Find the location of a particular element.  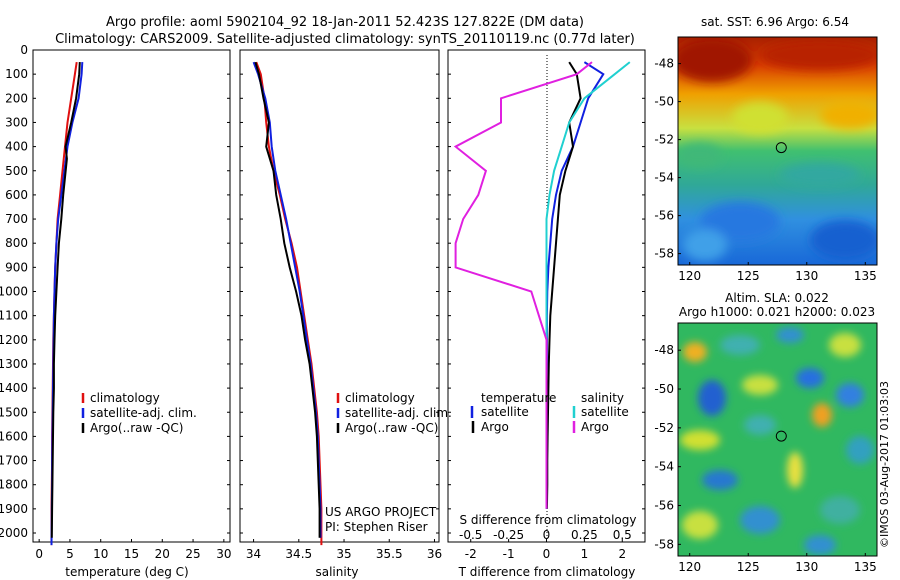

depth-tick-label: 1000 is located at coordinates (14, 292).